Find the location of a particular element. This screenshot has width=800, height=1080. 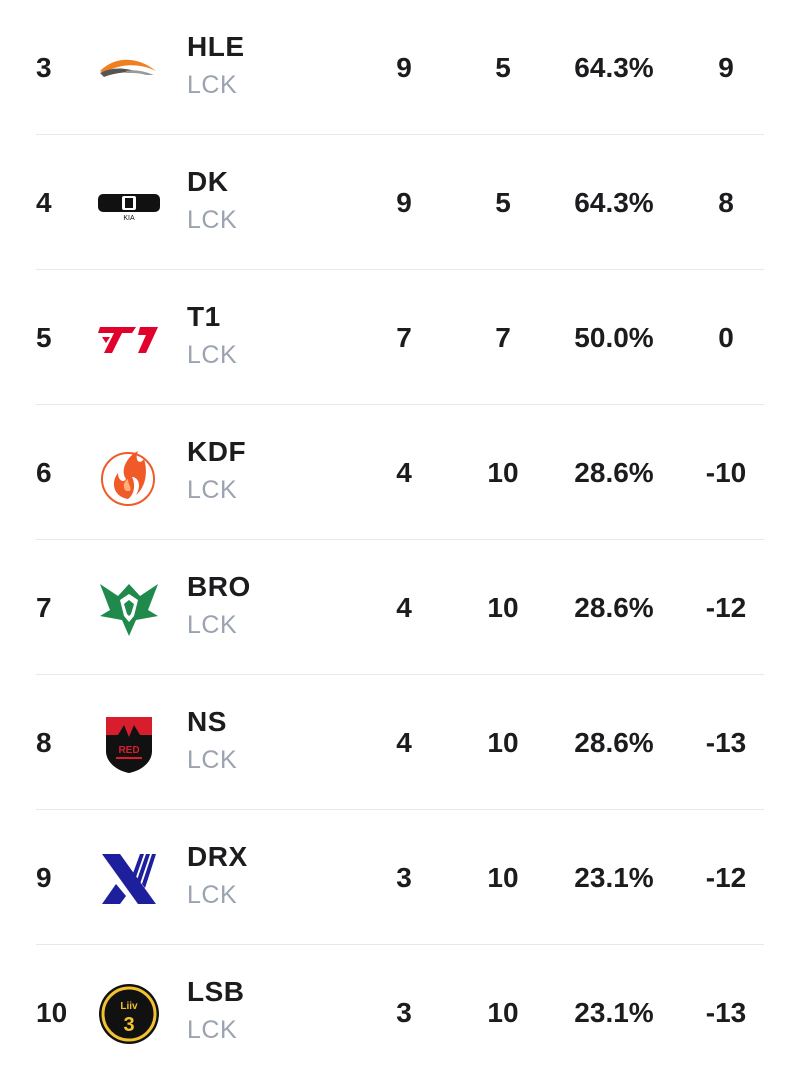

win-rate: 50.0% is located at coordinates (614, 337).